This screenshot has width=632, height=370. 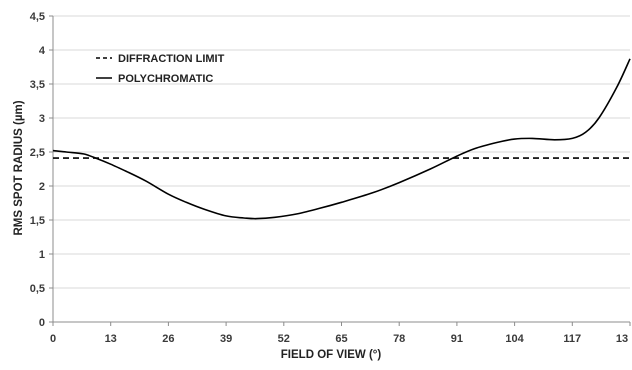 I want to click on y-tick-label: 0, so click(x=42, y=323).